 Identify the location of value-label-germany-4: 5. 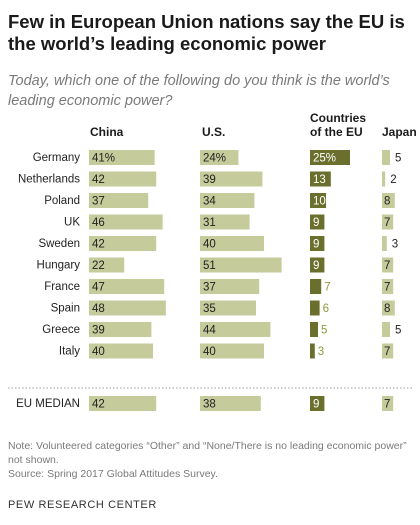
(398, 159).